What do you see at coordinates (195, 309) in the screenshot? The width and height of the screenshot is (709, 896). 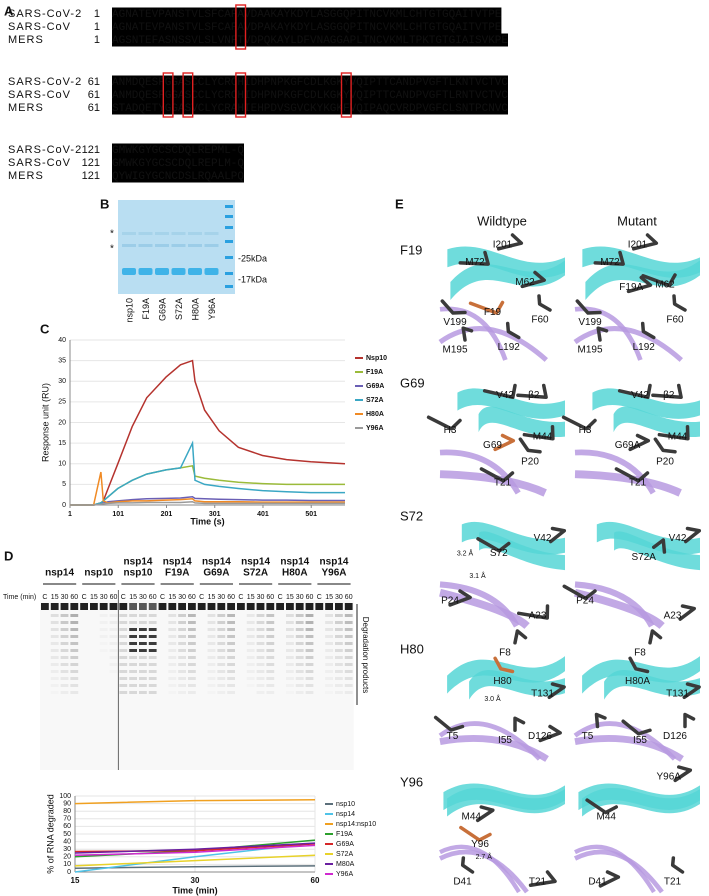 I see `lane-label: H80A` at bounding box center [195, 309].